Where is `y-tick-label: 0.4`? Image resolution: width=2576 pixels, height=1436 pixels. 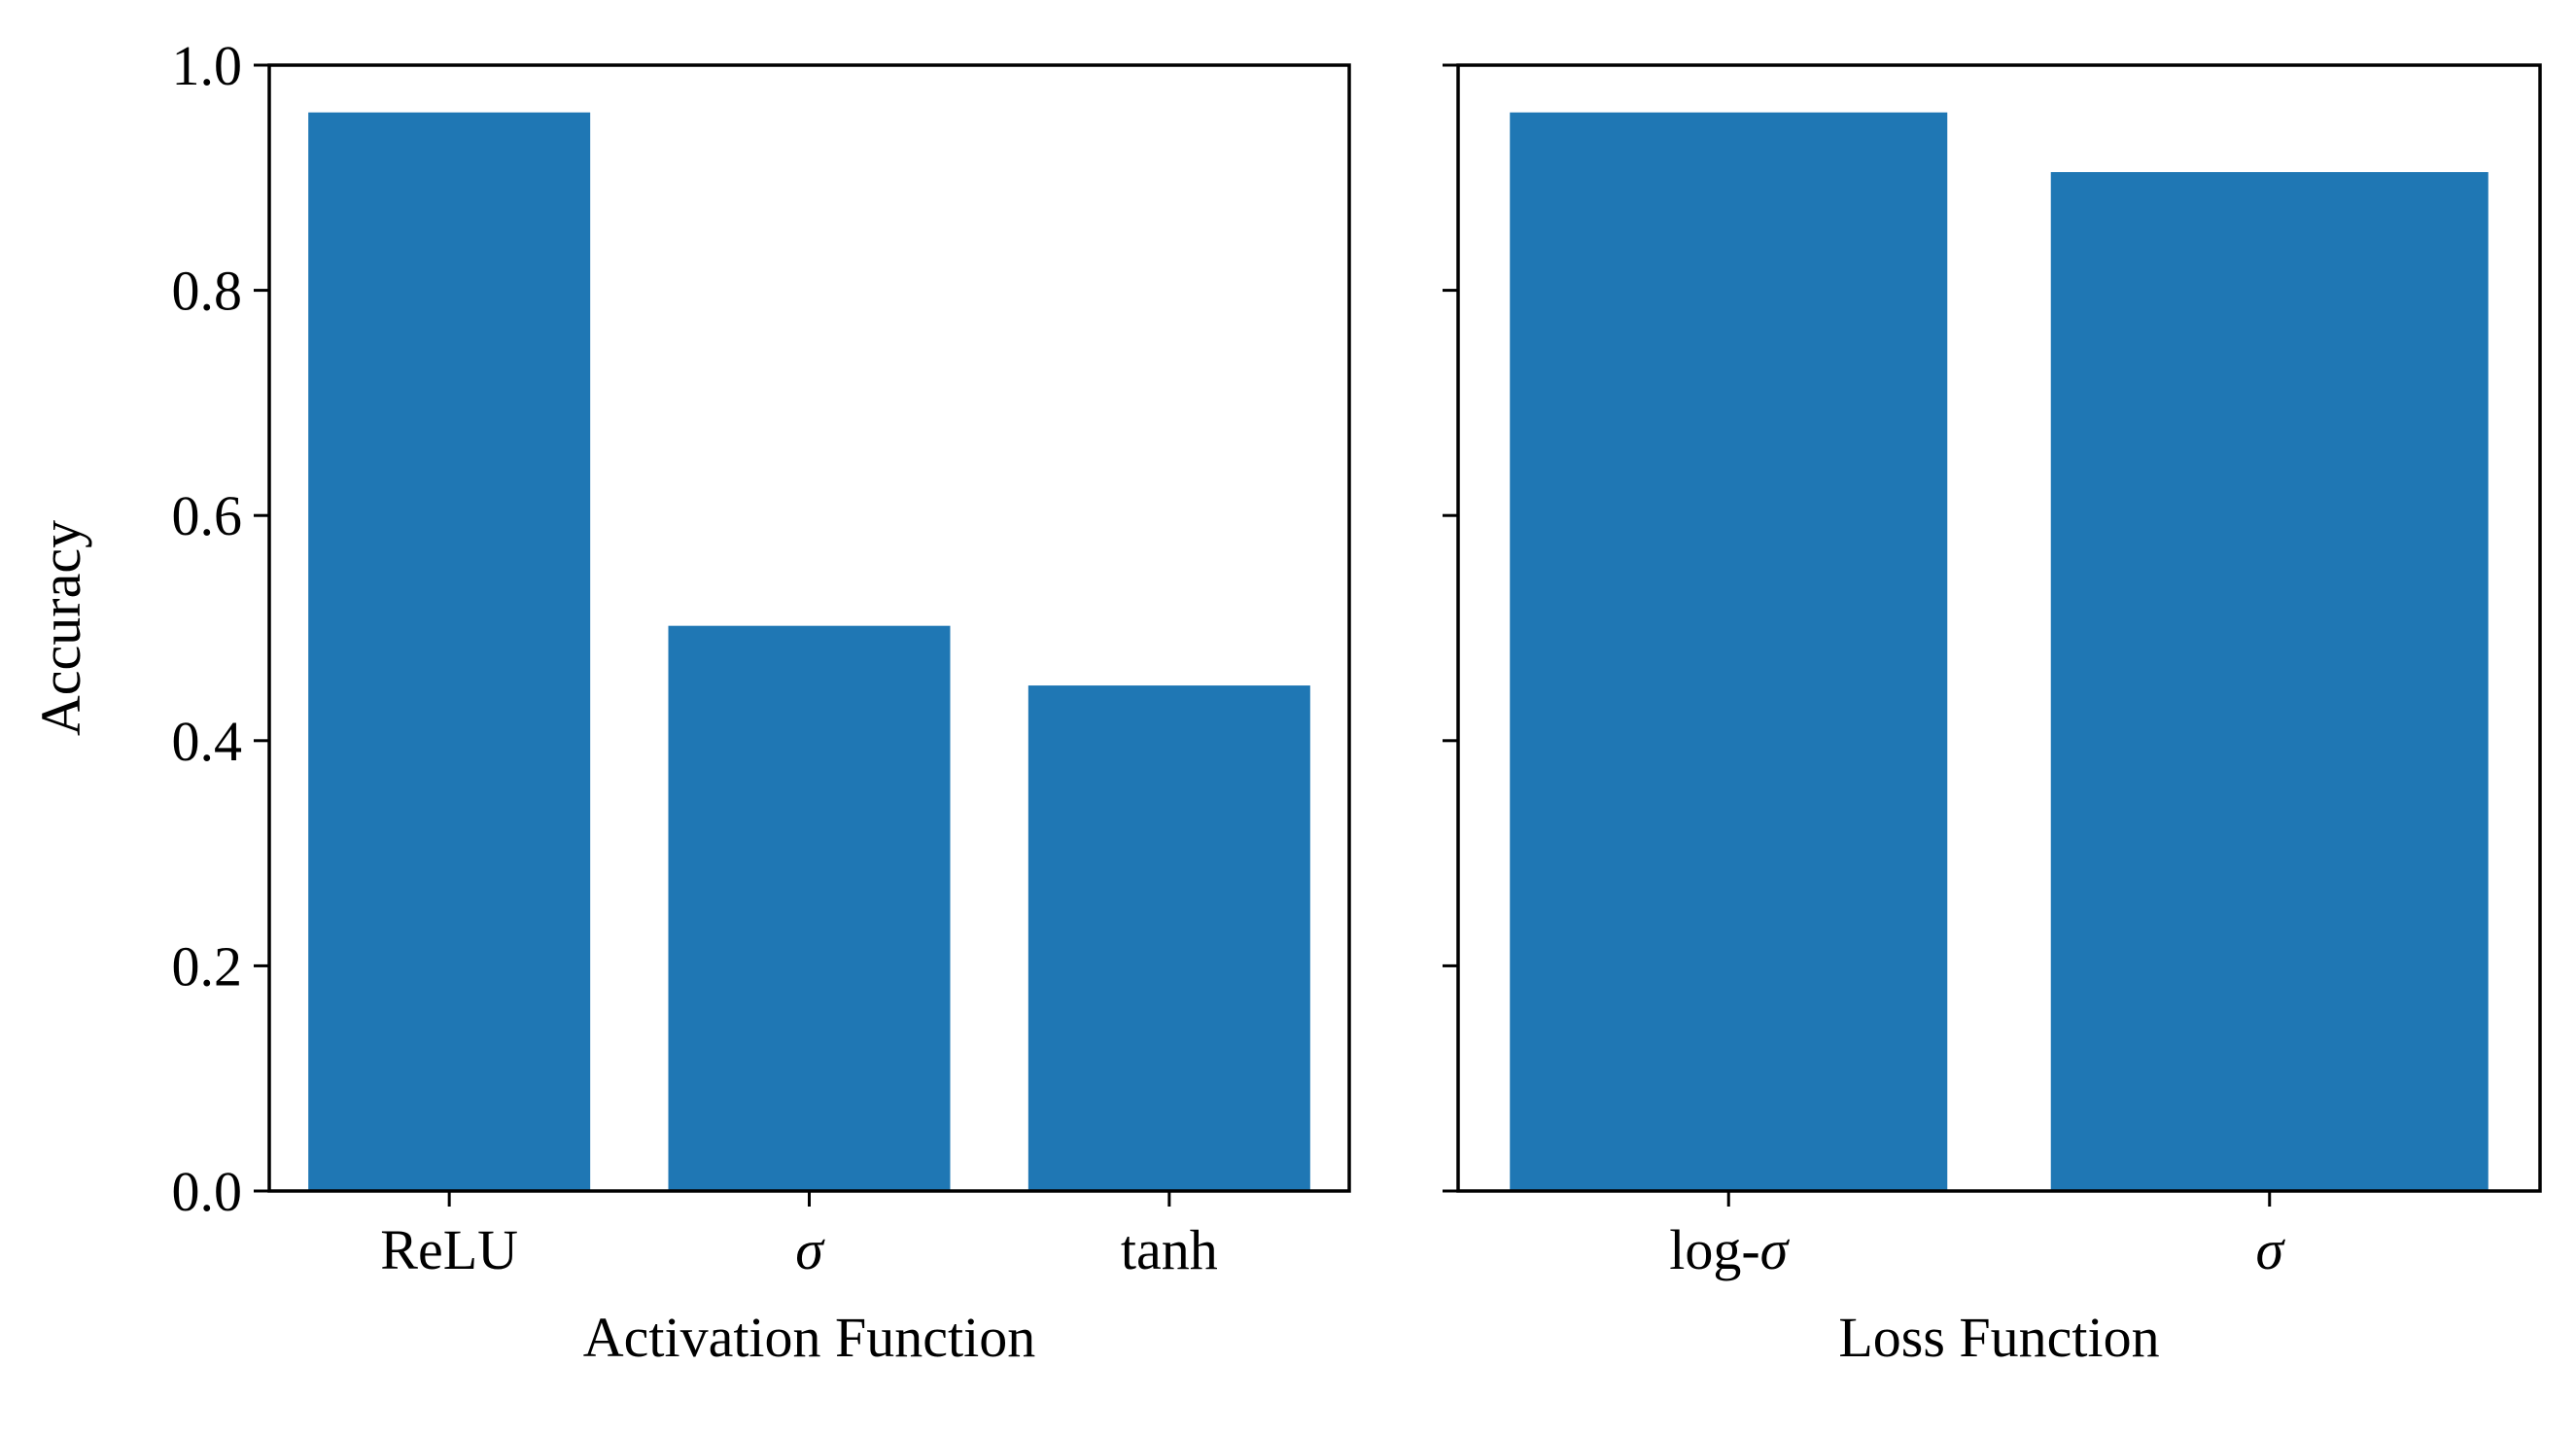 y-tick-label: 0.4 is located at coordinates (207, 741).